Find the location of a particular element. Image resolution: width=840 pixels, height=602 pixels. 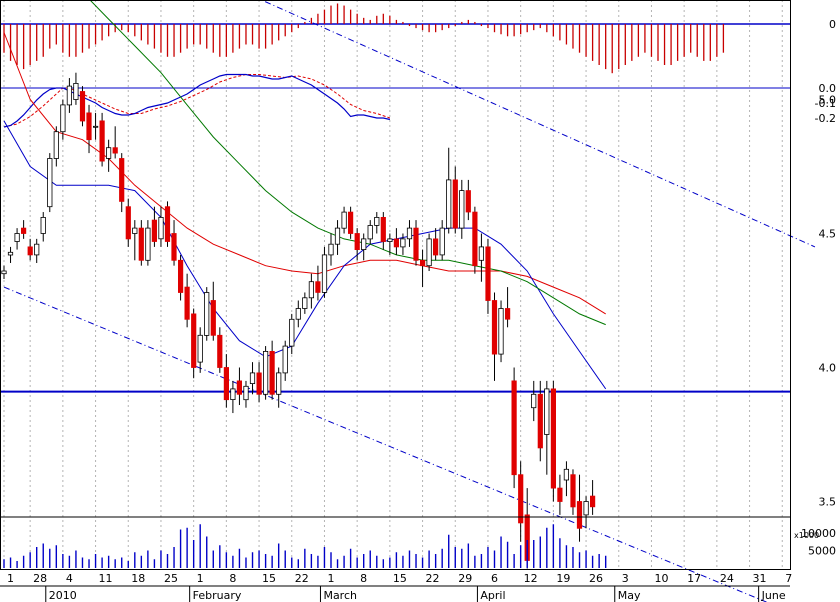

x-tick-label: 8 is located at coordinates (232, 578).